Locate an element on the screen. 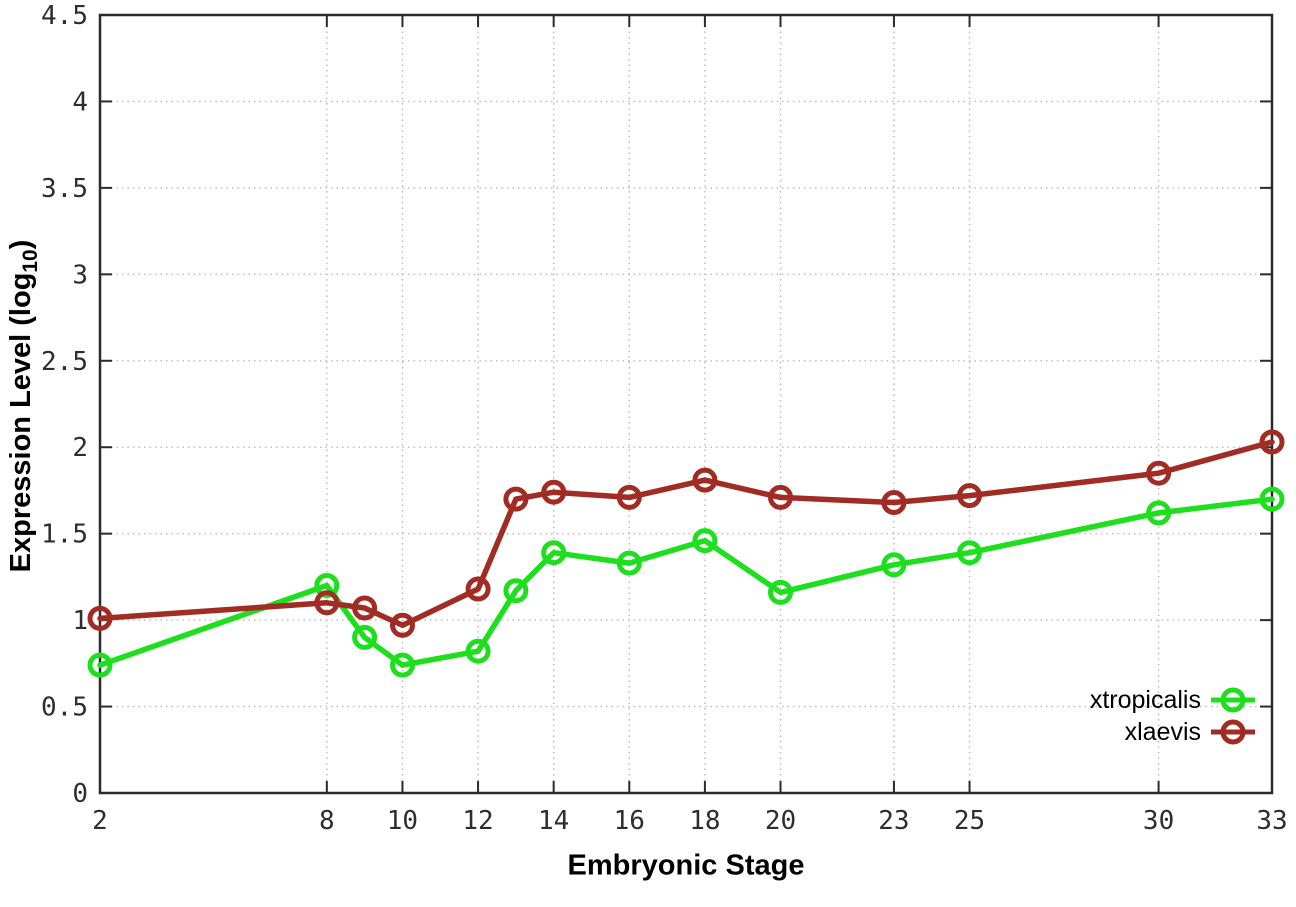 This screenshot has height=907, width=1296. y-axis-title-close: ) is located at coordinates (21, 244).